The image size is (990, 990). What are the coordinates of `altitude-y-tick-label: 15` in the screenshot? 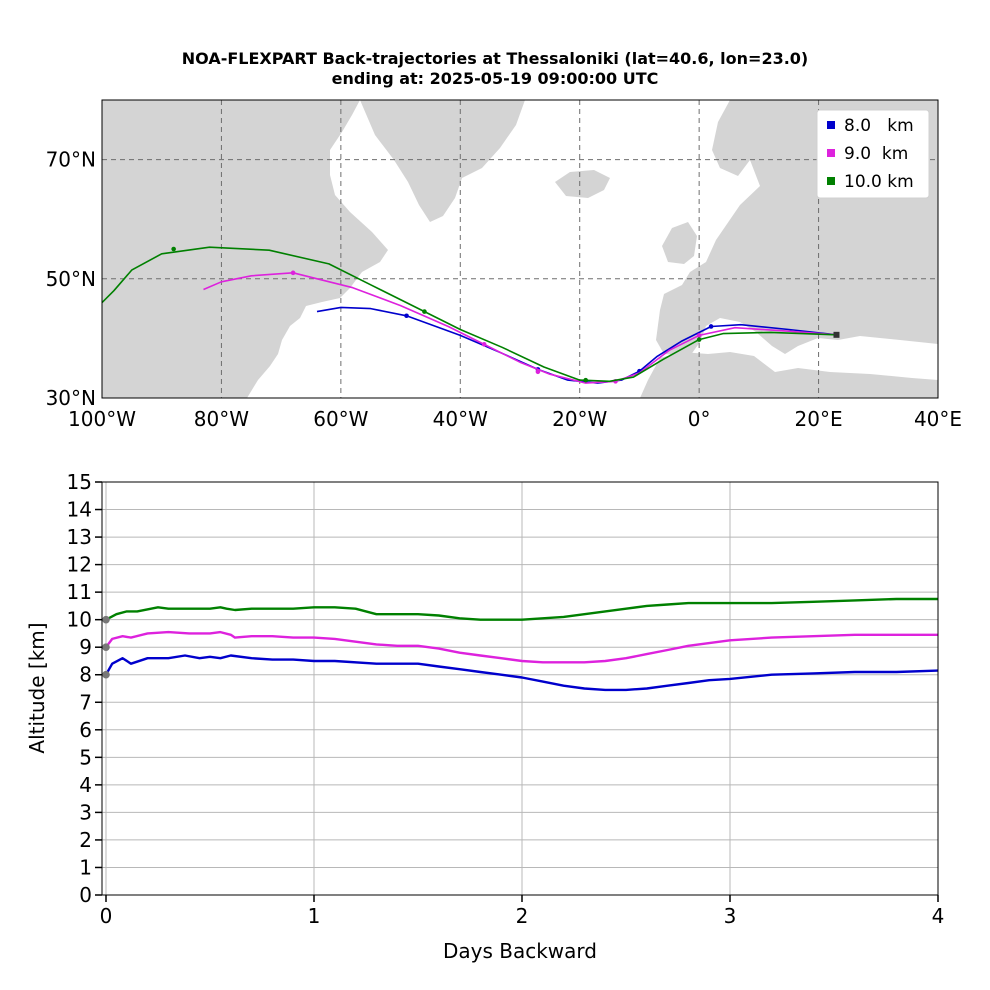 It's located at (79, 482).